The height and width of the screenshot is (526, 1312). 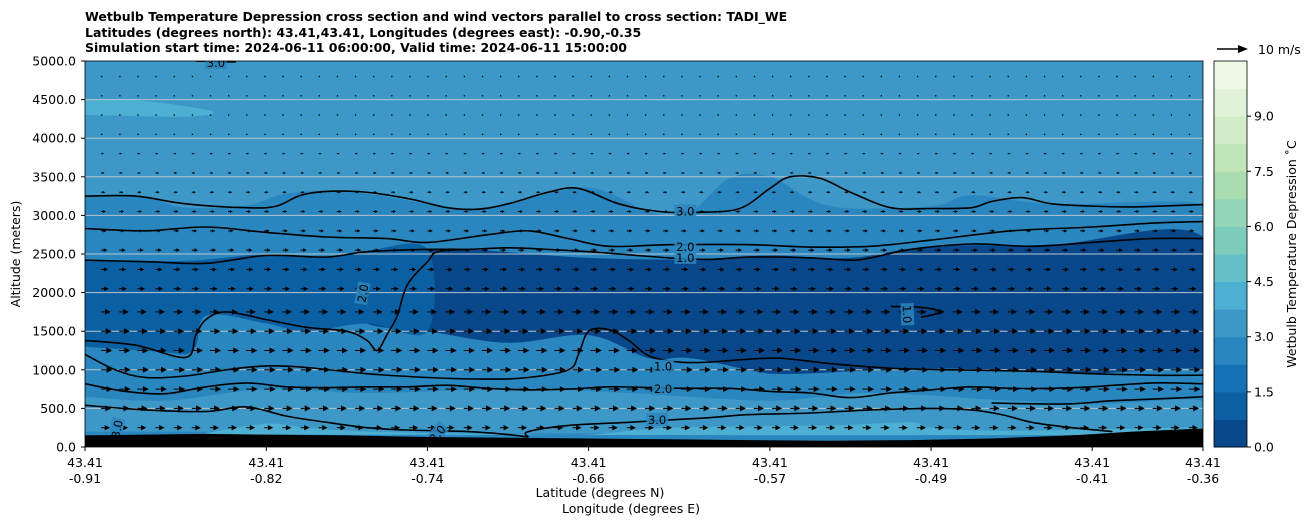 I want to click on contour-label: 2.0, so click(x=663, y=389).